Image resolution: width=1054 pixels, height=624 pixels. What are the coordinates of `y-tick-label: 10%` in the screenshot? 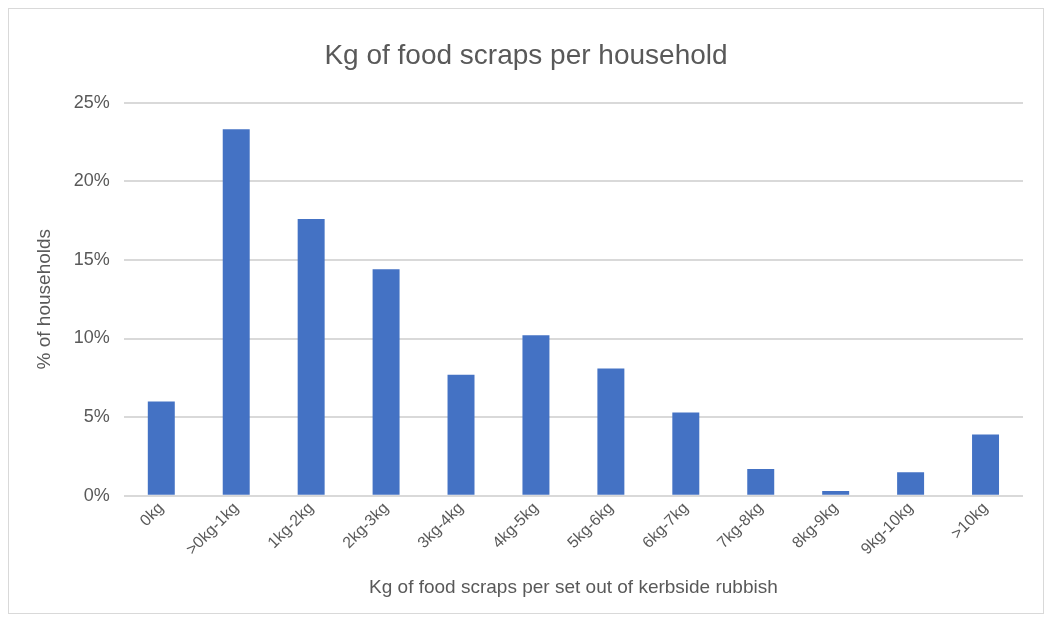 It's located at (91, 337).